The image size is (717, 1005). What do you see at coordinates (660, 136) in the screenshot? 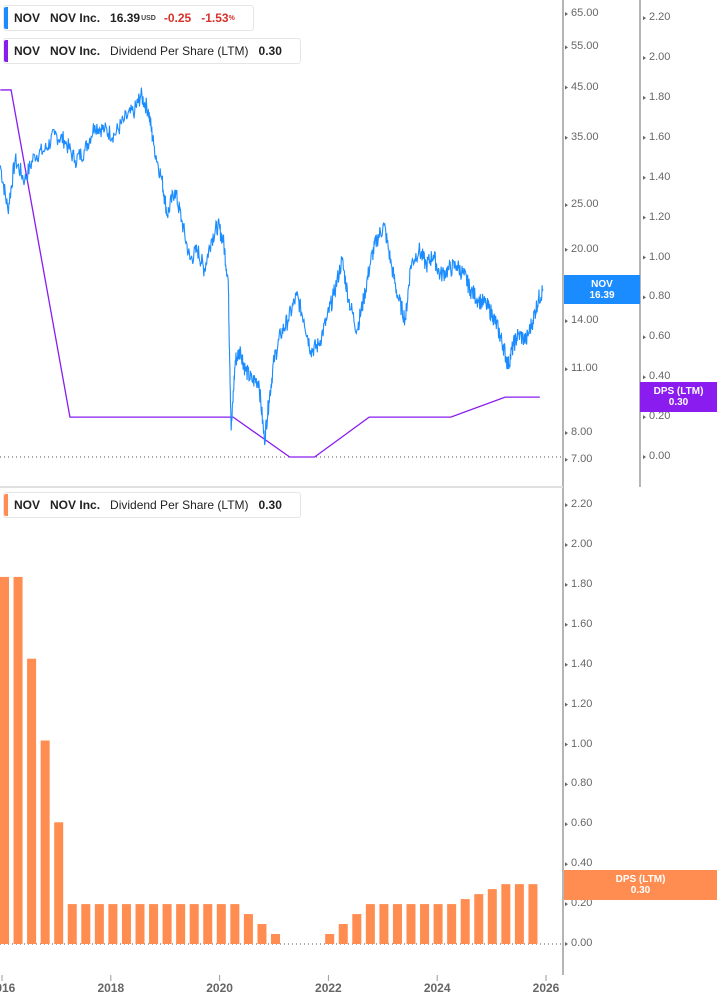
I see `dps-axis-tick: 1.60` at bounding box center [660, 136].